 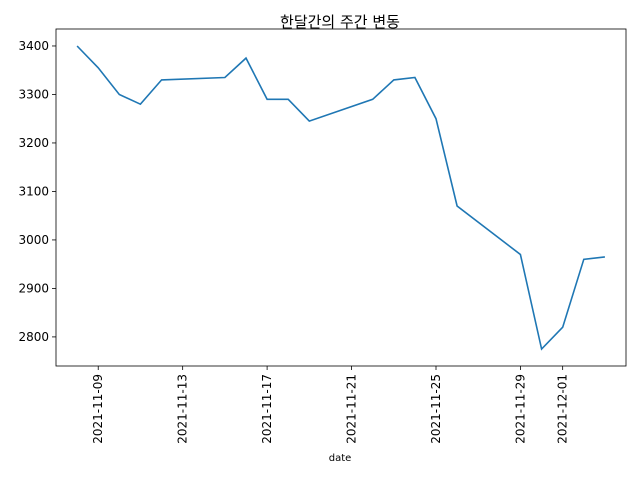 What do you see at coordinates (33, 94) in the screenshot?
I see `y-tick-label: 3300` at bounding box center [33, 94].